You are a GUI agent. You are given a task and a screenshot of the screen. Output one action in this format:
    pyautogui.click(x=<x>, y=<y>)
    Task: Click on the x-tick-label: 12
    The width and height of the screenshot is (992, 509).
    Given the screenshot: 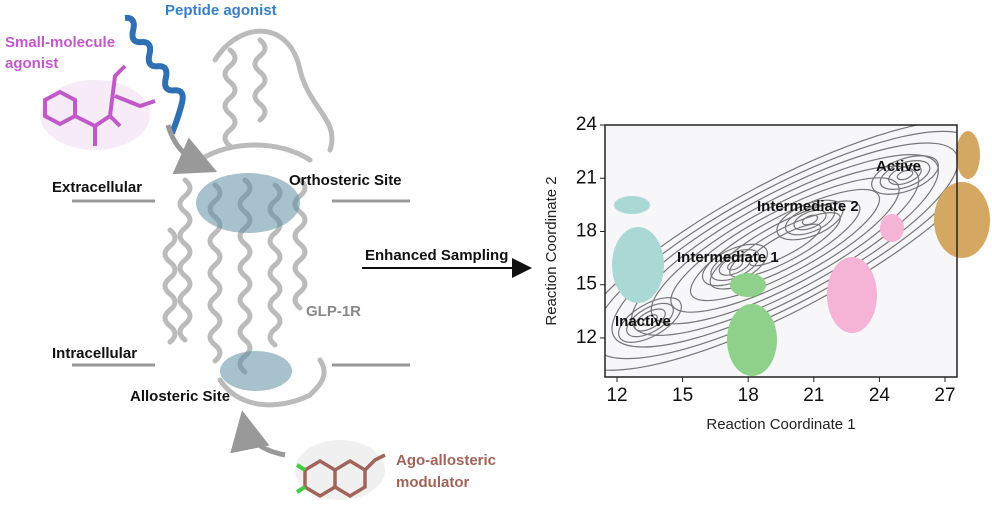 What is the action you would take?
    pyautogui.click(x=616, y=395)
    